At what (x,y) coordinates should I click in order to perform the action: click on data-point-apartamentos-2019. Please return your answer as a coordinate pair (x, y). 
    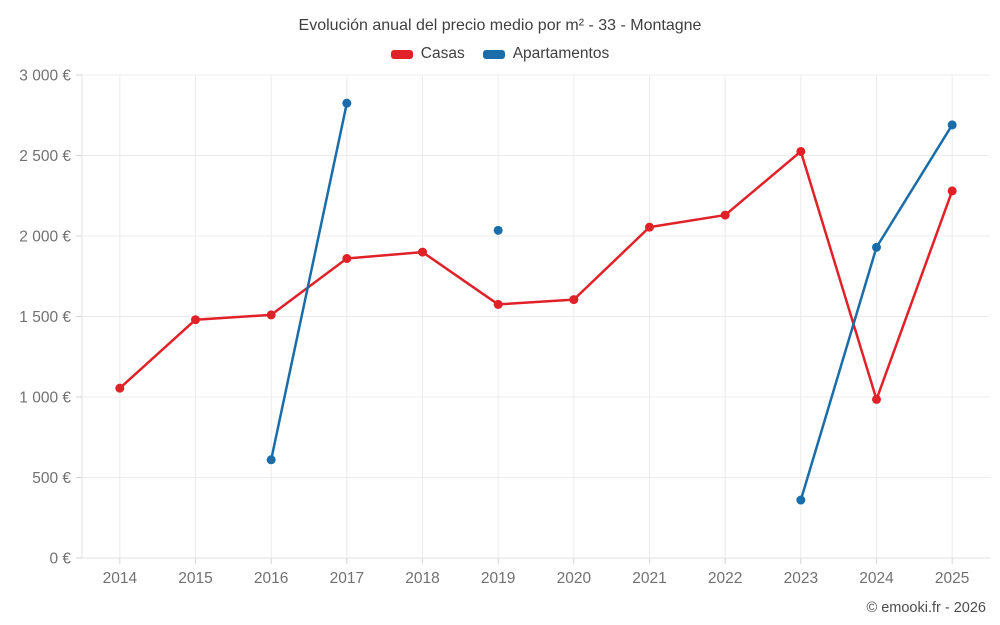
    Looking at the image, I should click on (498, 230).